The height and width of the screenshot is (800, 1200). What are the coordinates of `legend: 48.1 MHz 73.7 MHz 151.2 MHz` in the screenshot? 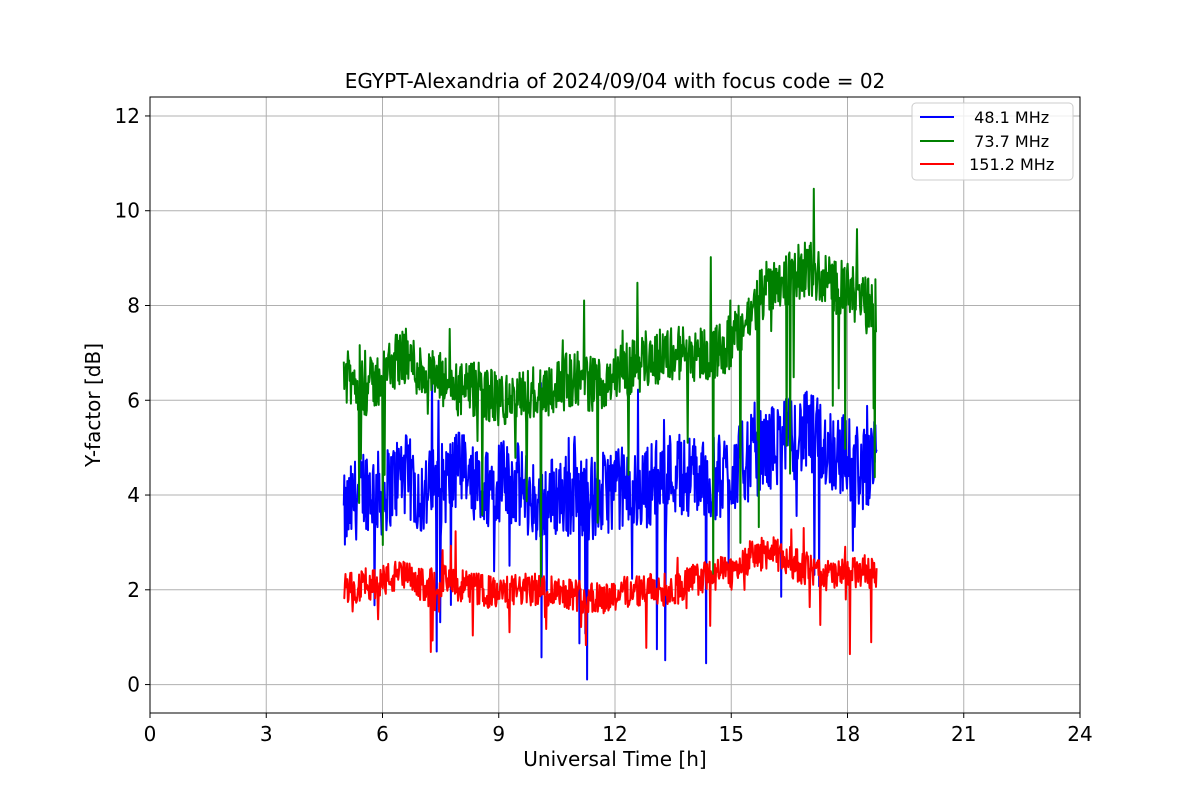 It's located at (992, 141).